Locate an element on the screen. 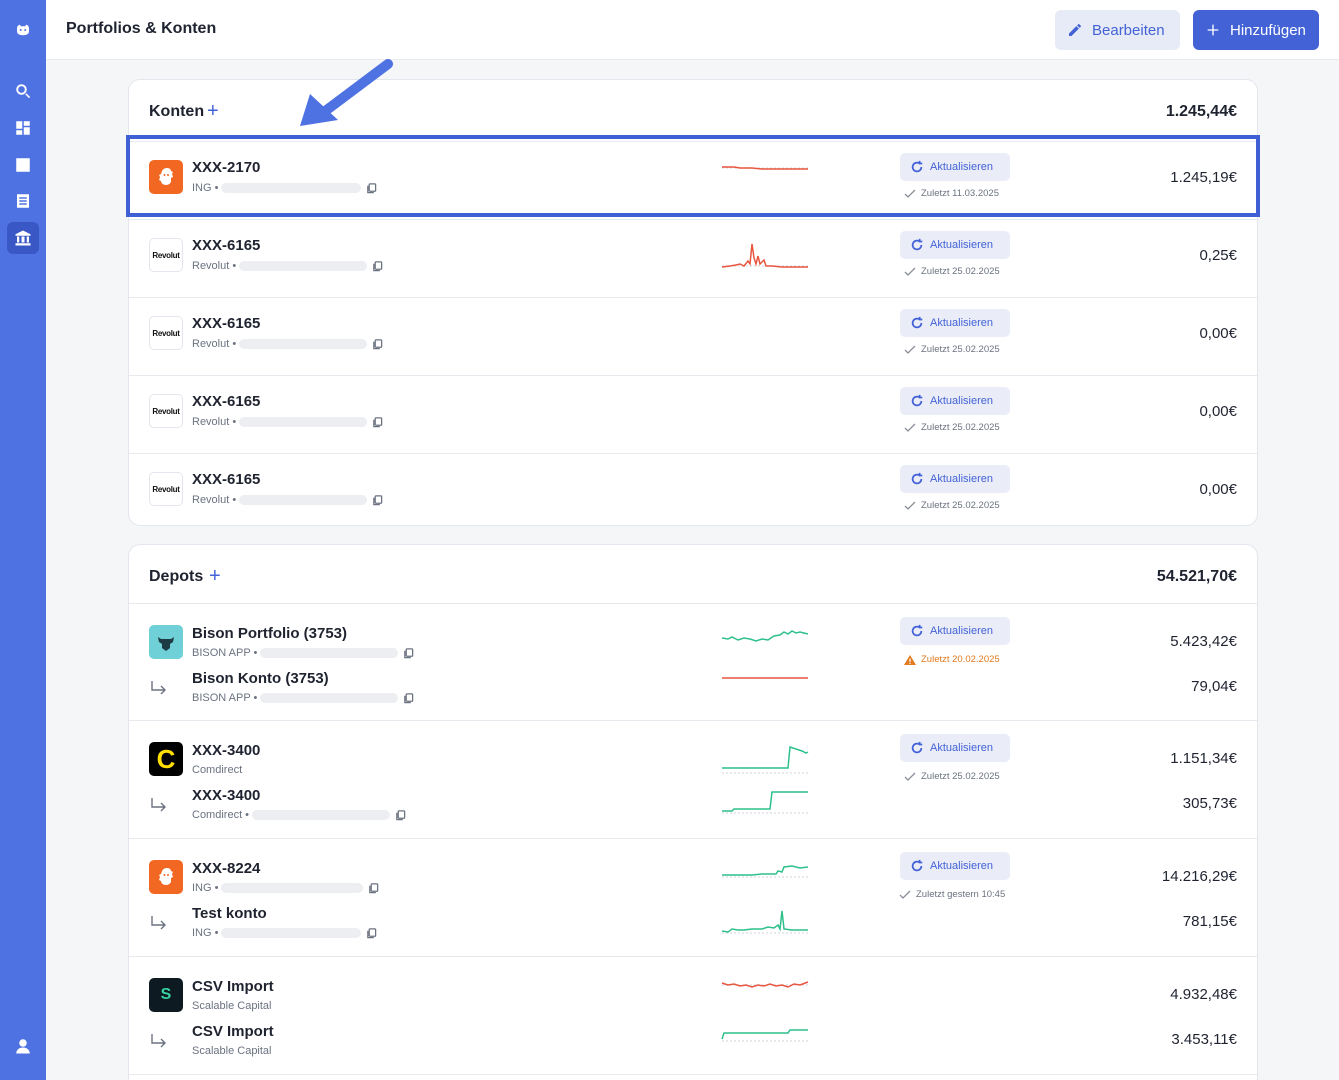  bison-logo-icon is located at coordinates (166, 642).